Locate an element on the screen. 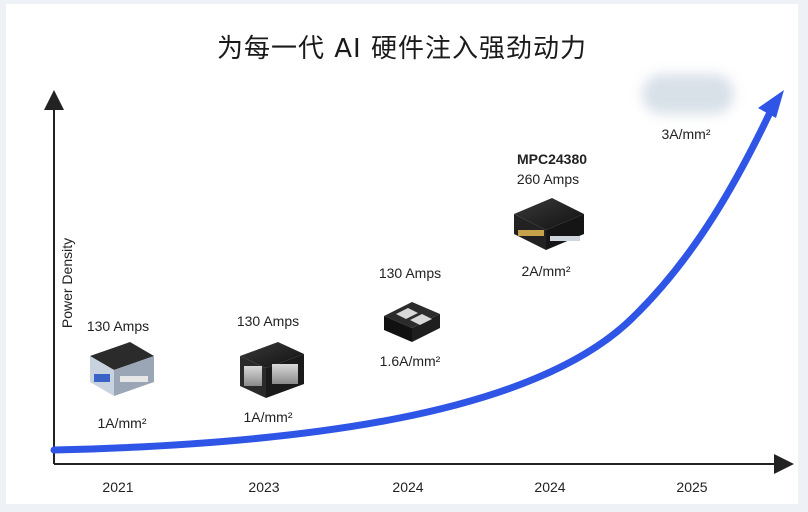 The height and width of the screenshot is (512, 808). x-tick-label: 2023 is located at coordinates (263, 487).